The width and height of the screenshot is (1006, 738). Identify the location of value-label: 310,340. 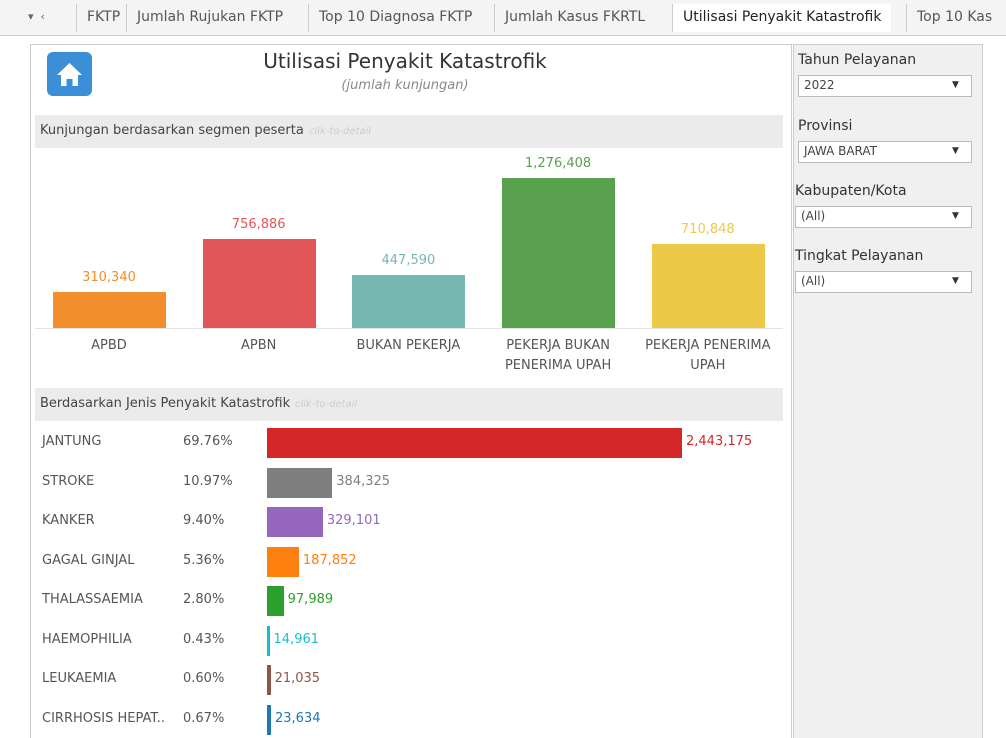
(109, 277).